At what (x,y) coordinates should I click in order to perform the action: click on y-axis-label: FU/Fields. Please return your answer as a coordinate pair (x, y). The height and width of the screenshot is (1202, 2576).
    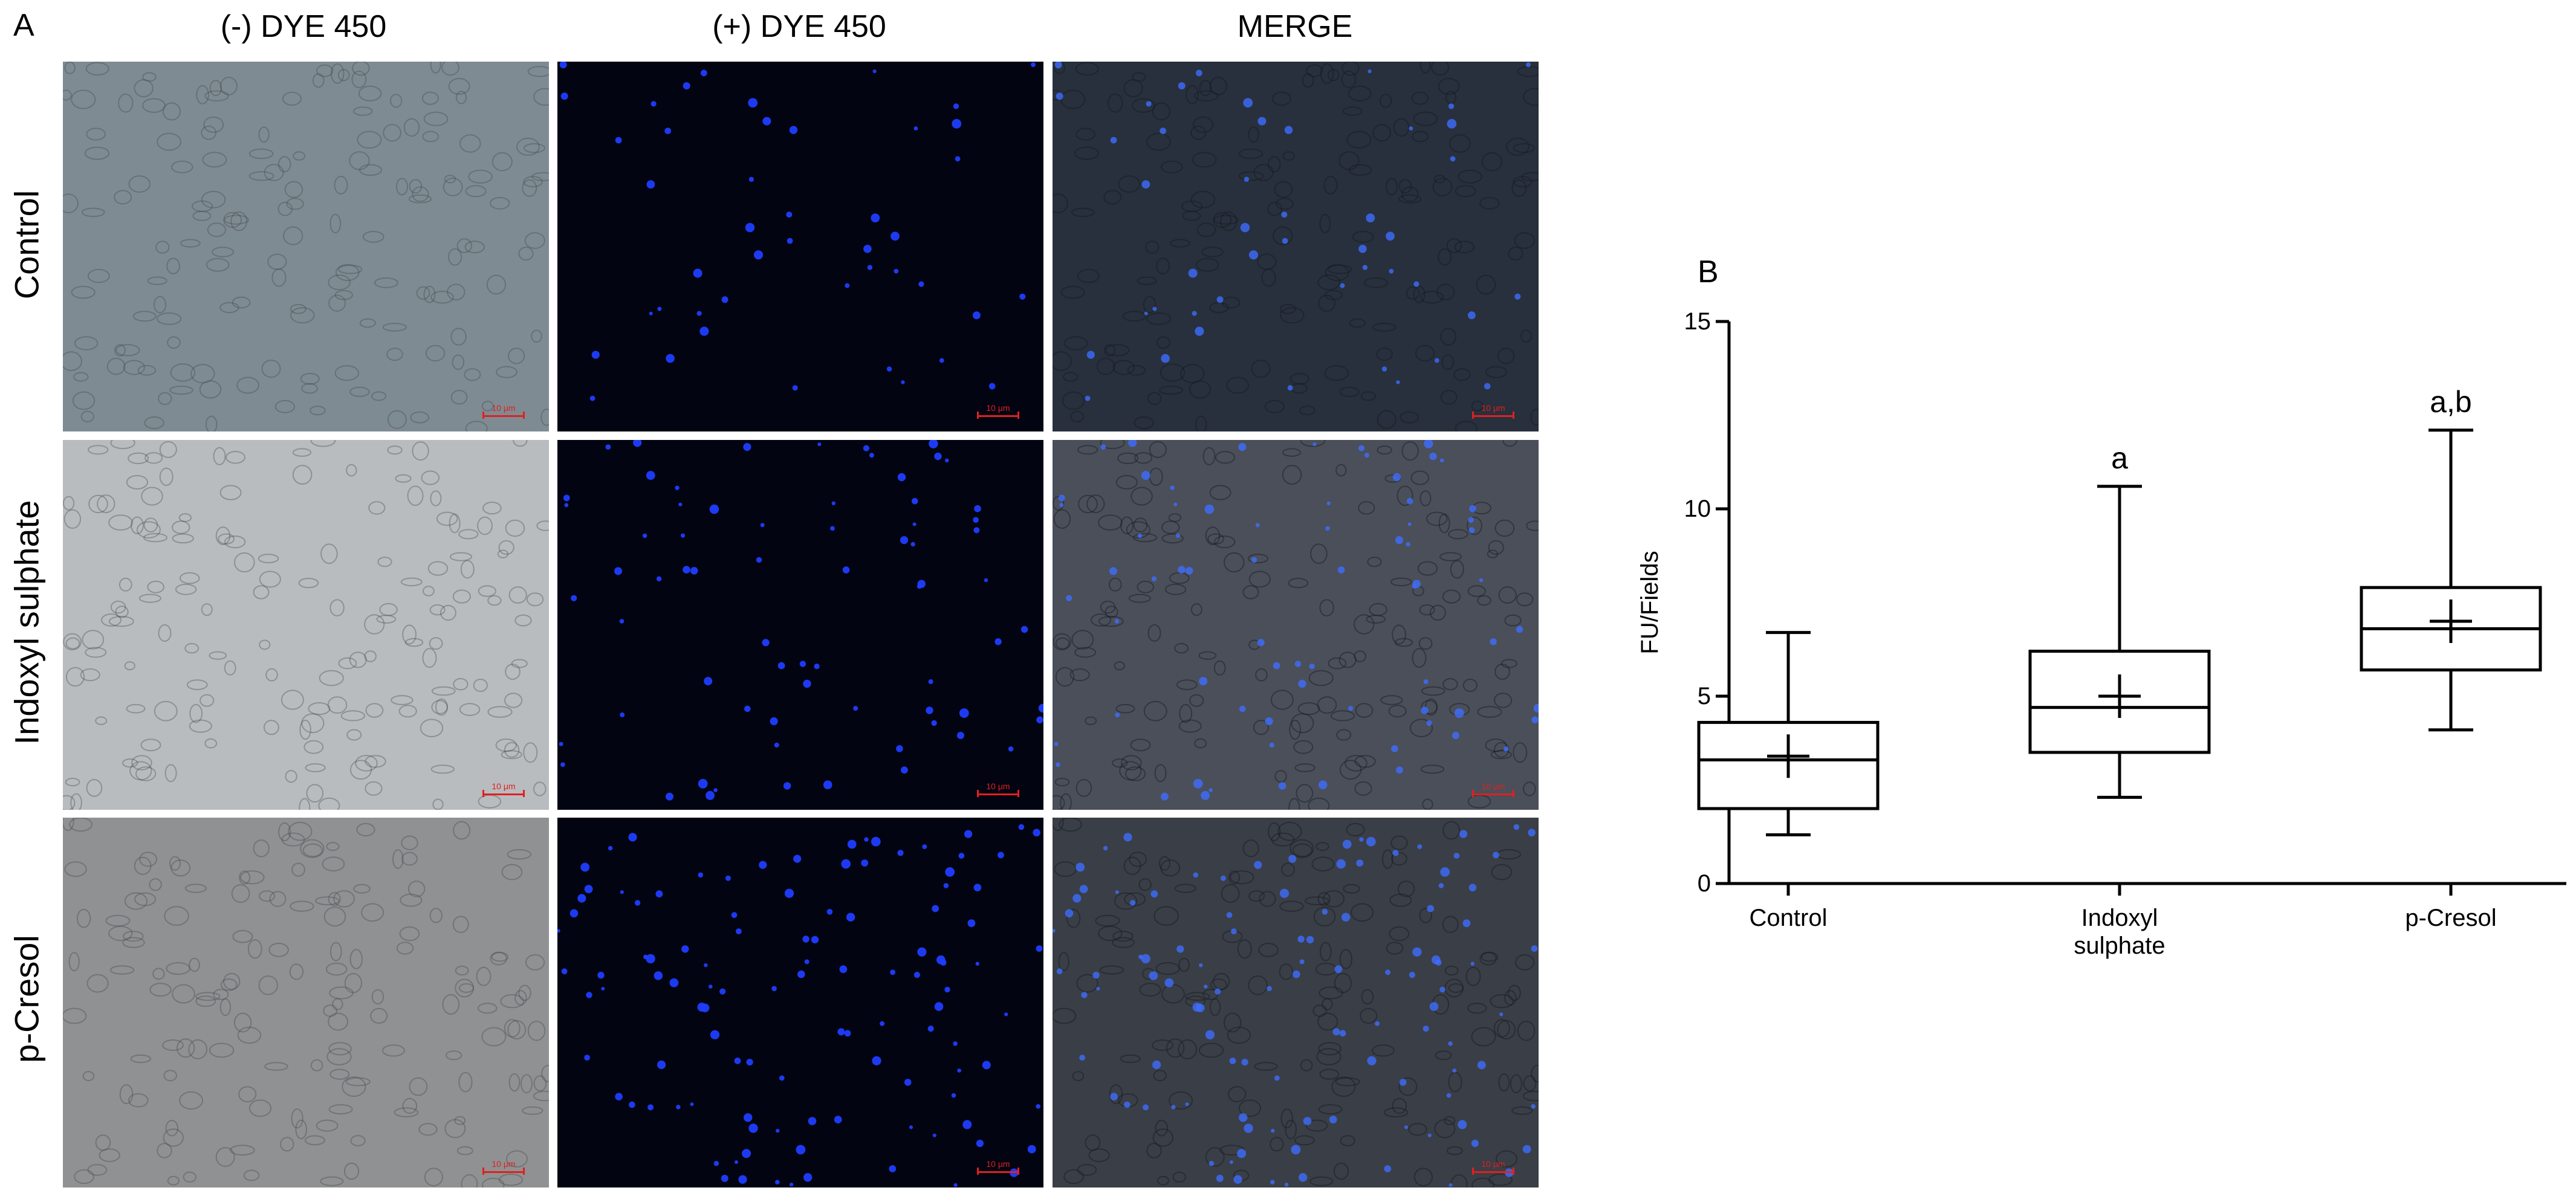
    Looking at the image, I should click on (1650, 602).